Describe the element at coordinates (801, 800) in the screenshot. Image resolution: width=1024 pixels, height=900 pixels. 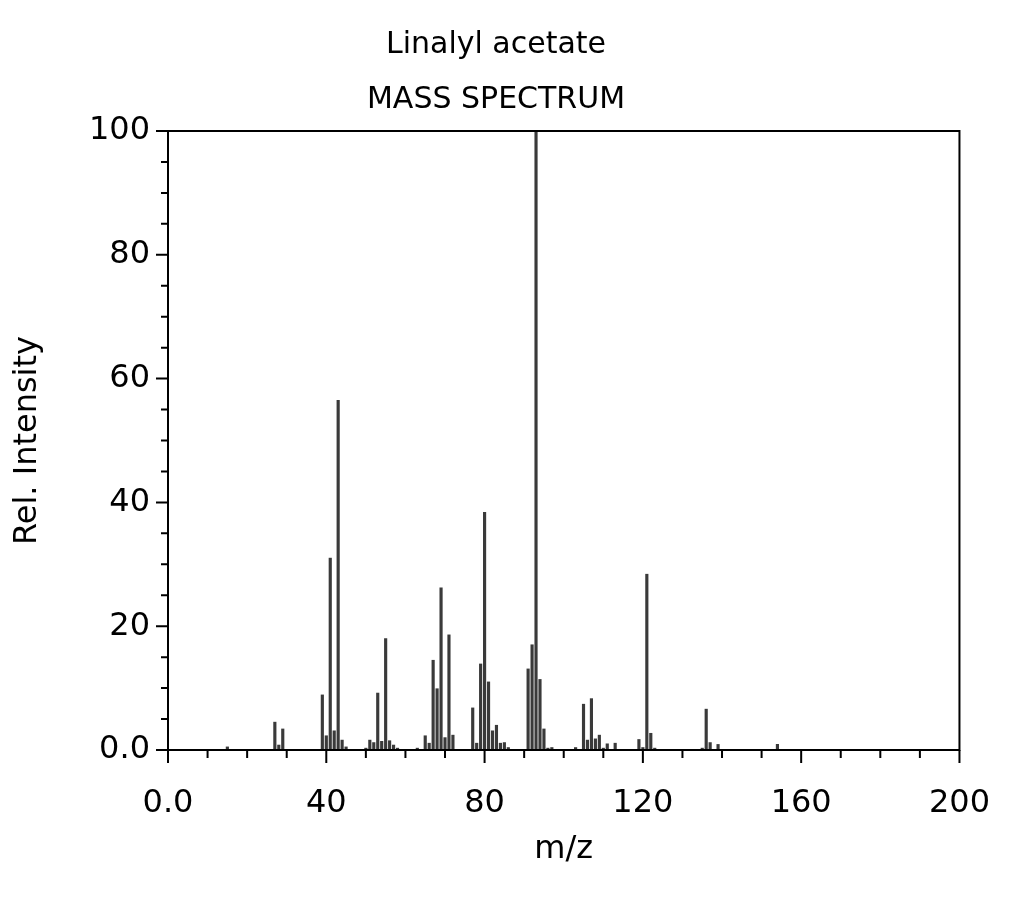
I see `x-tick-label: 160` at that location.